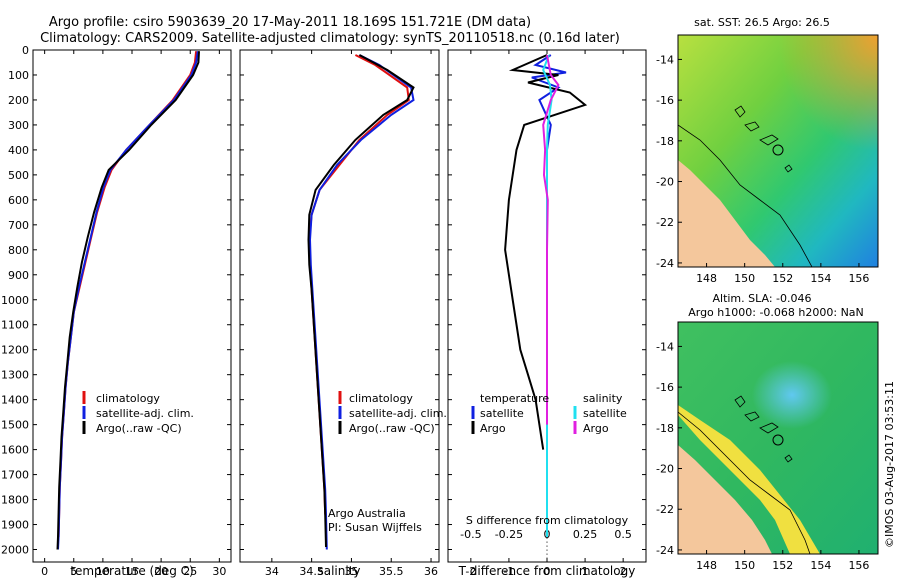 This screenshot has width=900, height=580. I want to click on legend-label-s-argo: Argo, so click(596, 428).